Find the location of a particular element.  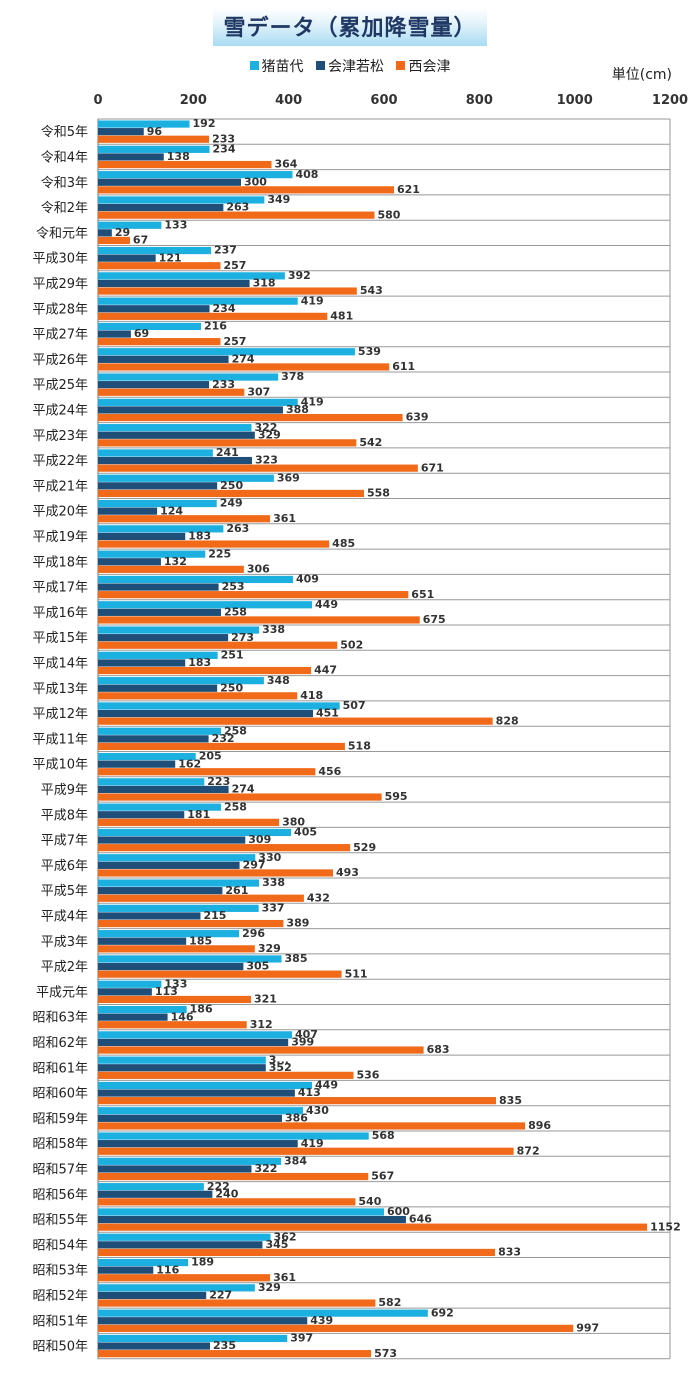

category-label: 平成26年 is located at coordinates (60, 360).